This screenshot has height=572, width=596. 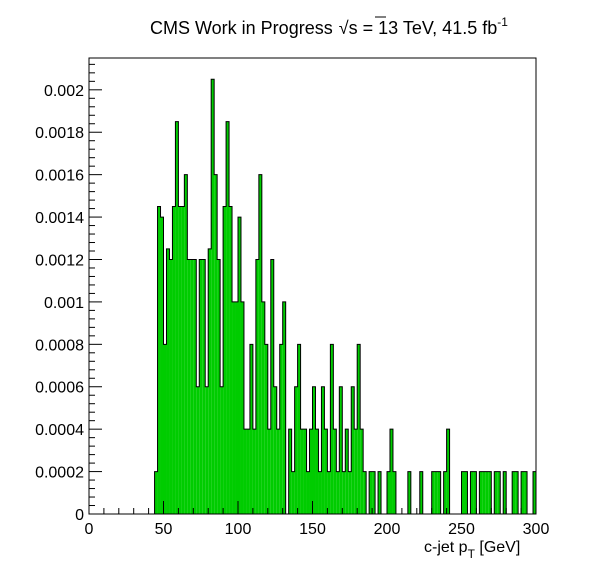 I want to click on y-tick-label: 0.0014, so click(x=59, y=218).